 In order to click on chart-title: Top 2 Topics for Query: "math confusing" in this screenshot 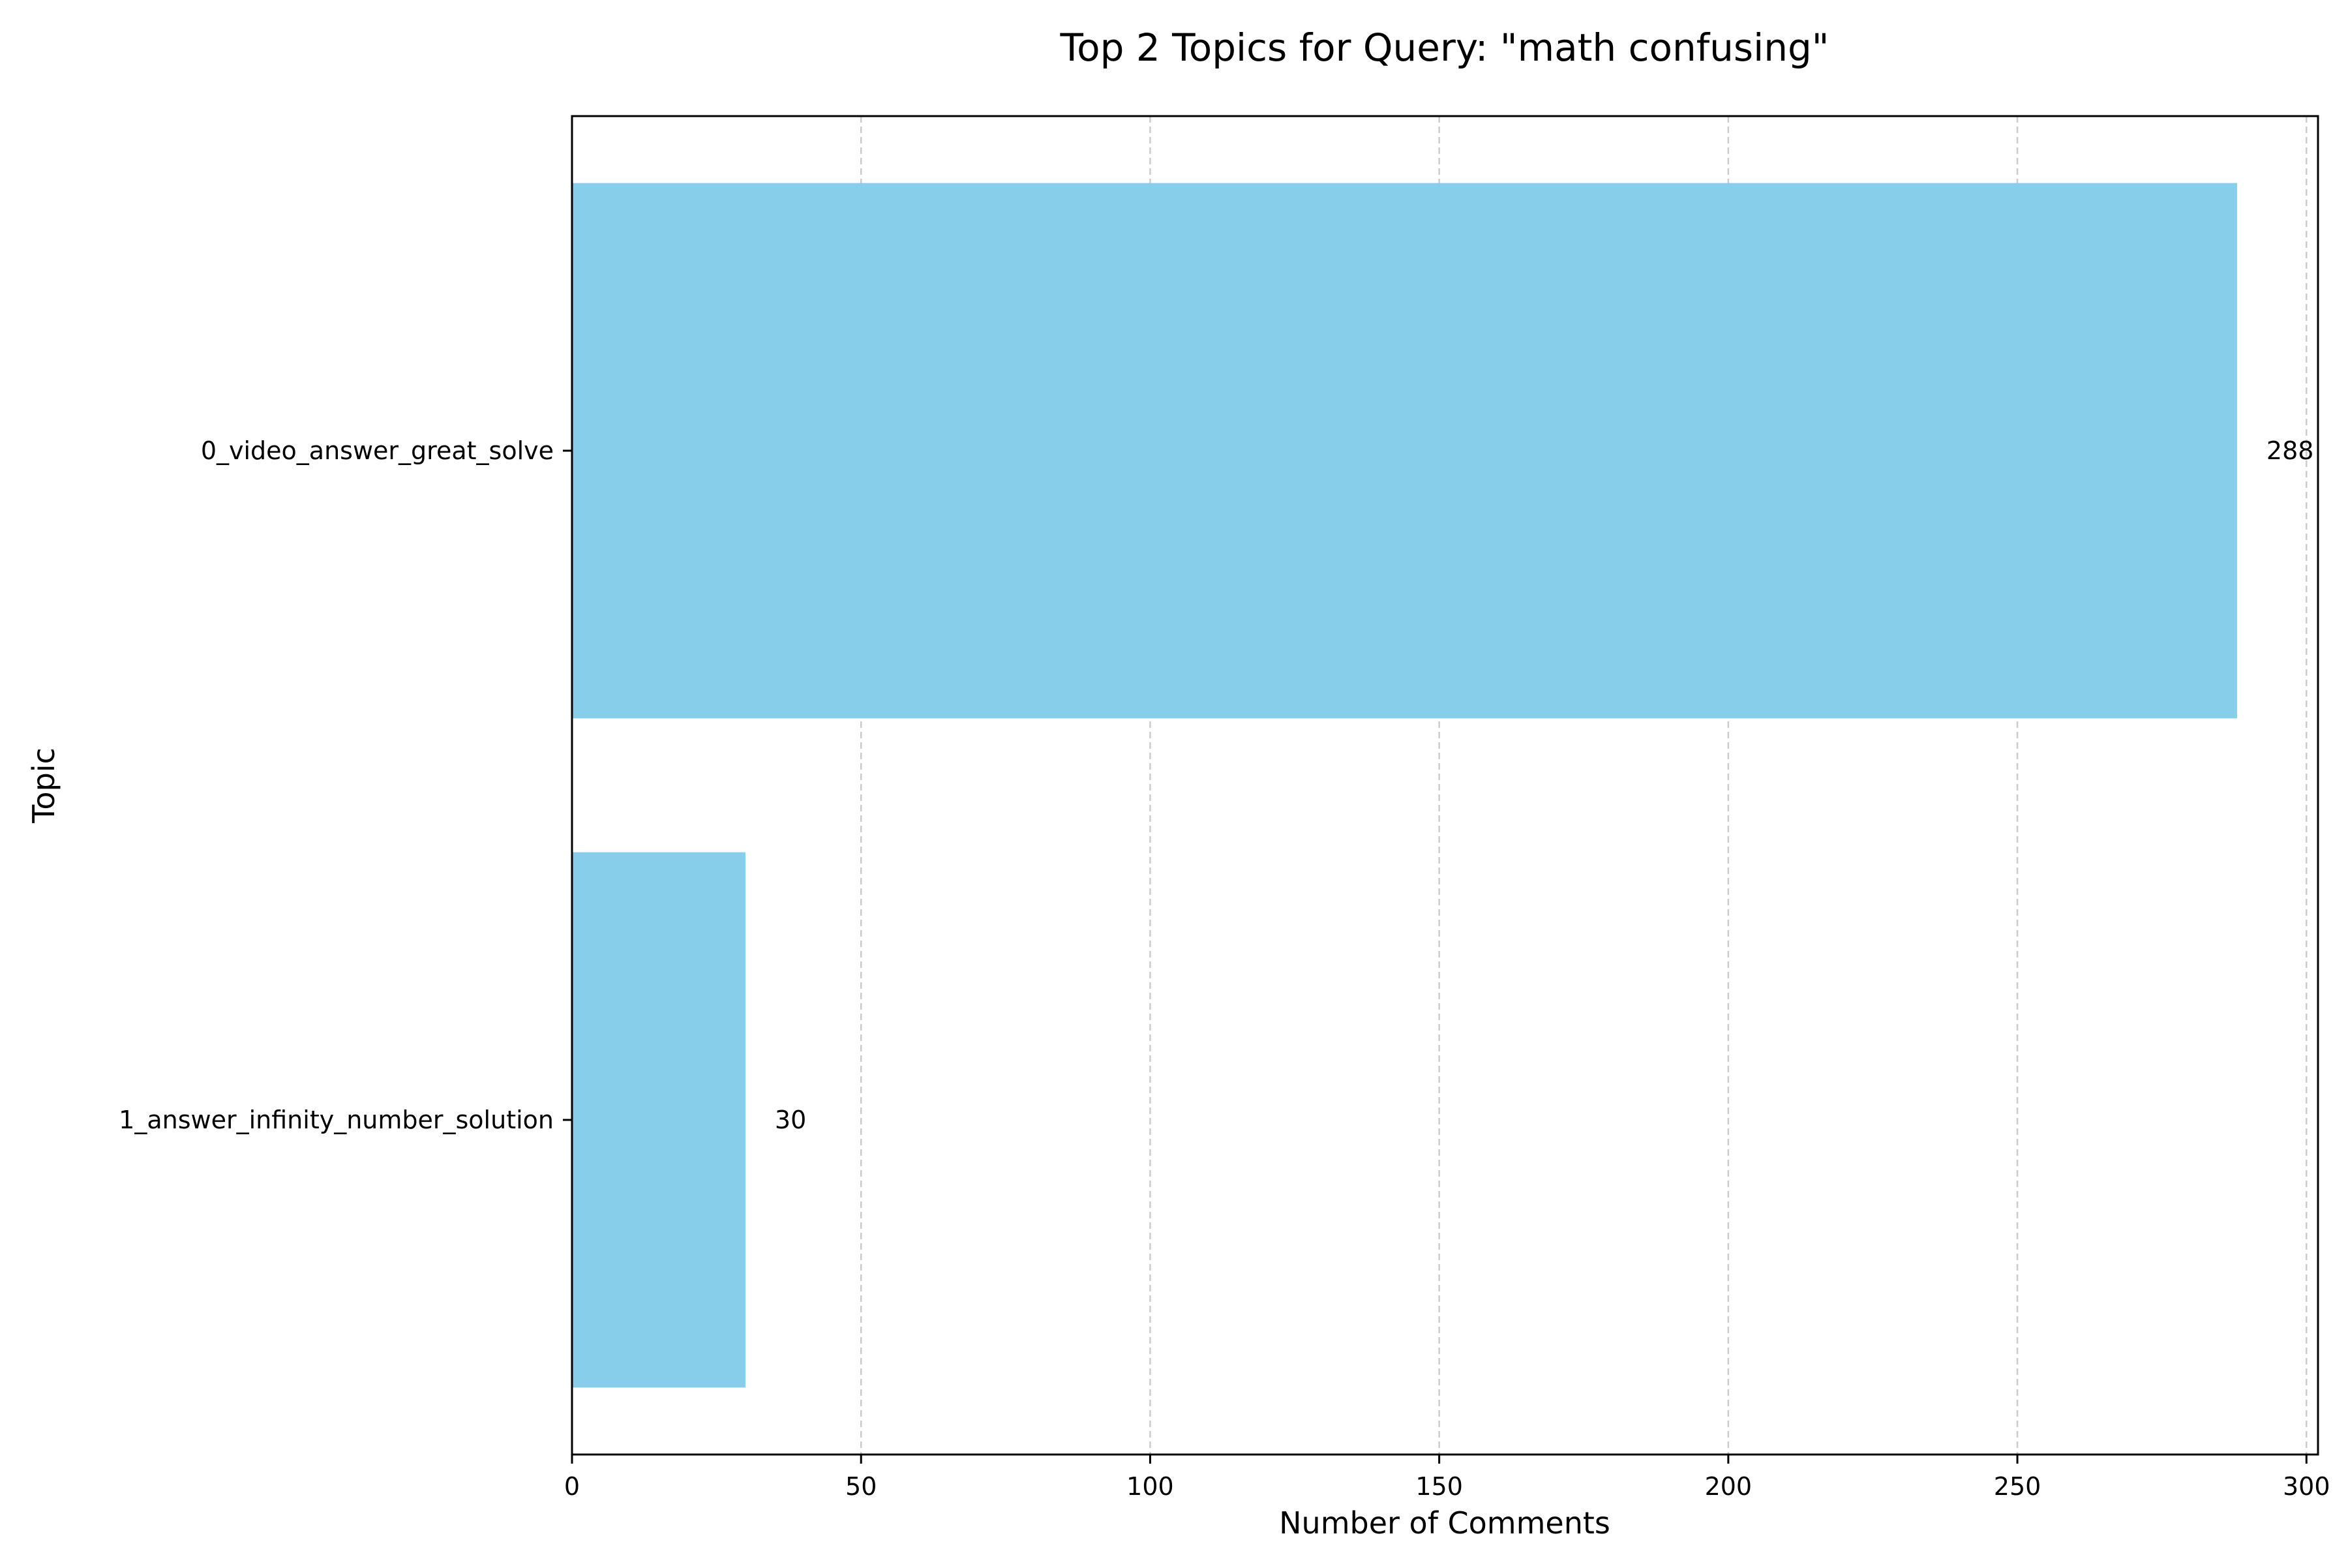, I will do `click(1444, 47)`.